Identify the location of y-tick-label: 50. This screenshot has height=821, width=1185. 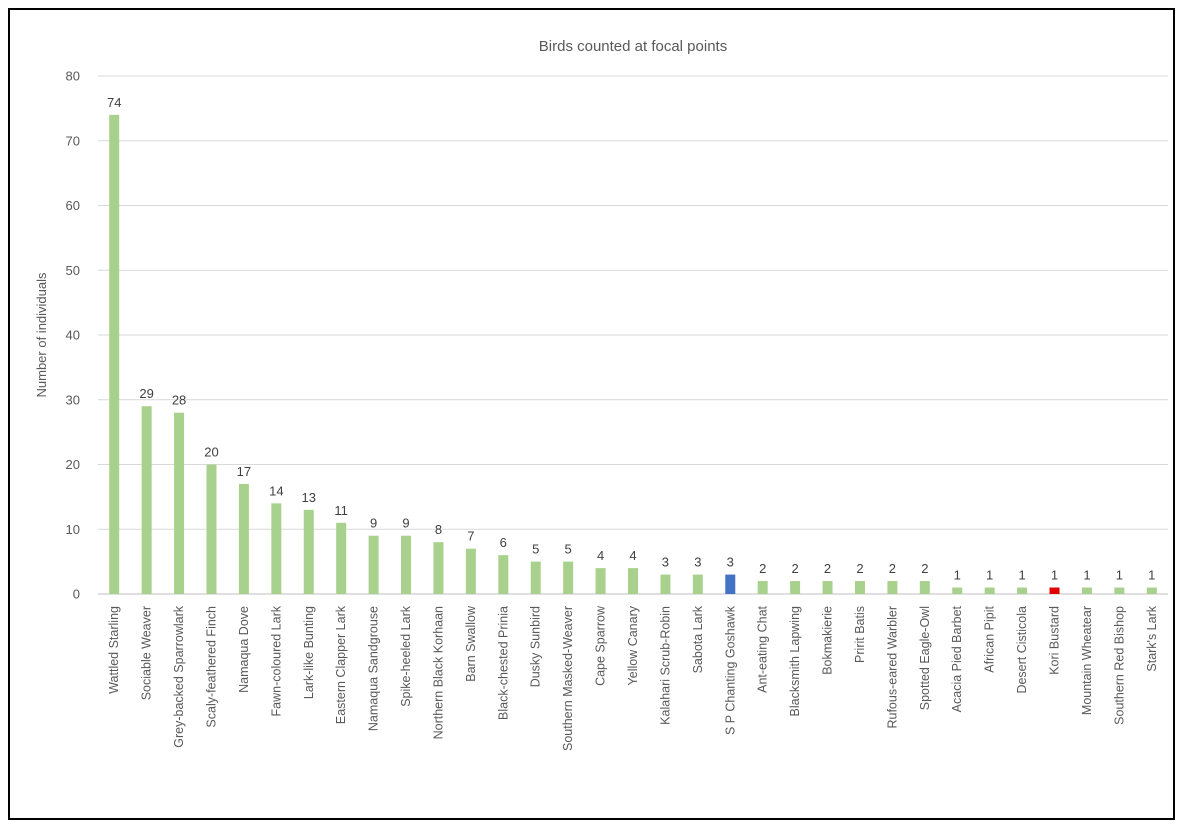
(73, 270).